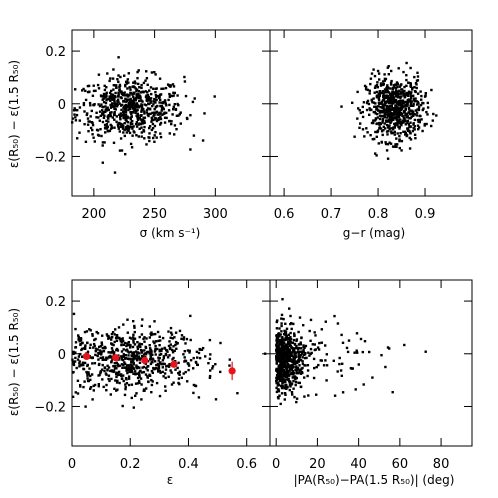 The height and width of the screenshot is (498, 498). What do you see at coordinates (62, 105) in the screenshot?
I see `y-tick-label: 0` at bounding box center [62, 105].